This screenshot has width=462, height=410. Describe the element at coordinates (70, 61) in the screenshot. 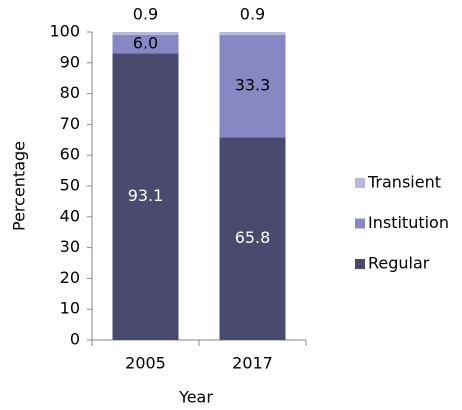

I see `y-tick-label: 90` at that location.